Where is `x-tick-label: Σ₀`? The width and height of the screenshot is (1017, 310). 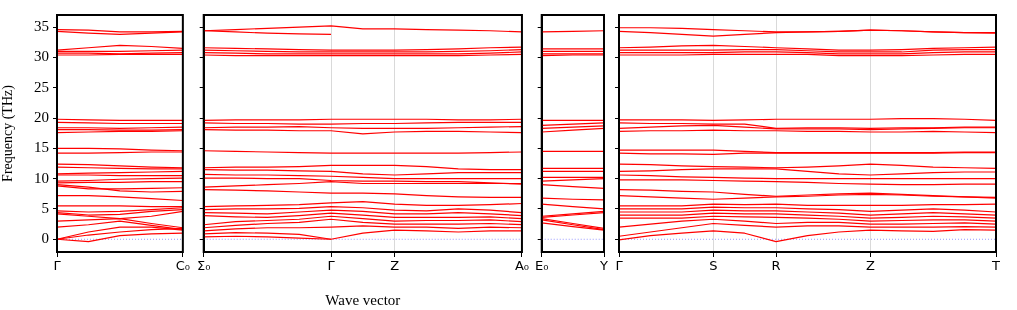 x-tick-label: Σ₀ is located at coordinates (203, 266).